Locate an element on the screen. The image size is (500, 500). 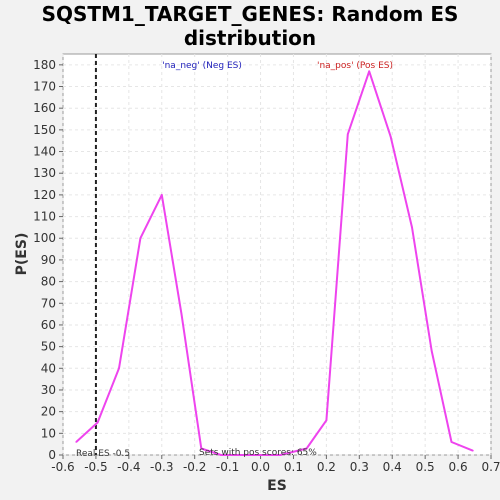
y-tick-label: 100 is located at coordinates (44, 238).